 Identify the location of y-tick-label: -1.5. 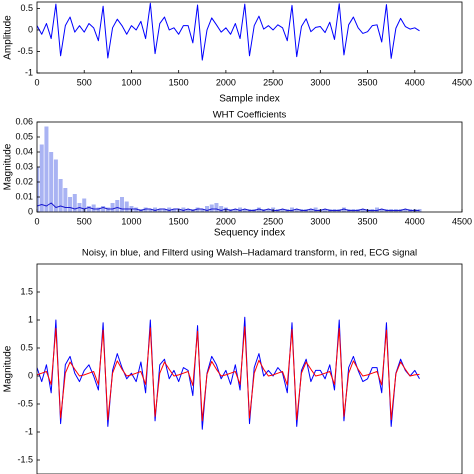
(25, 459).